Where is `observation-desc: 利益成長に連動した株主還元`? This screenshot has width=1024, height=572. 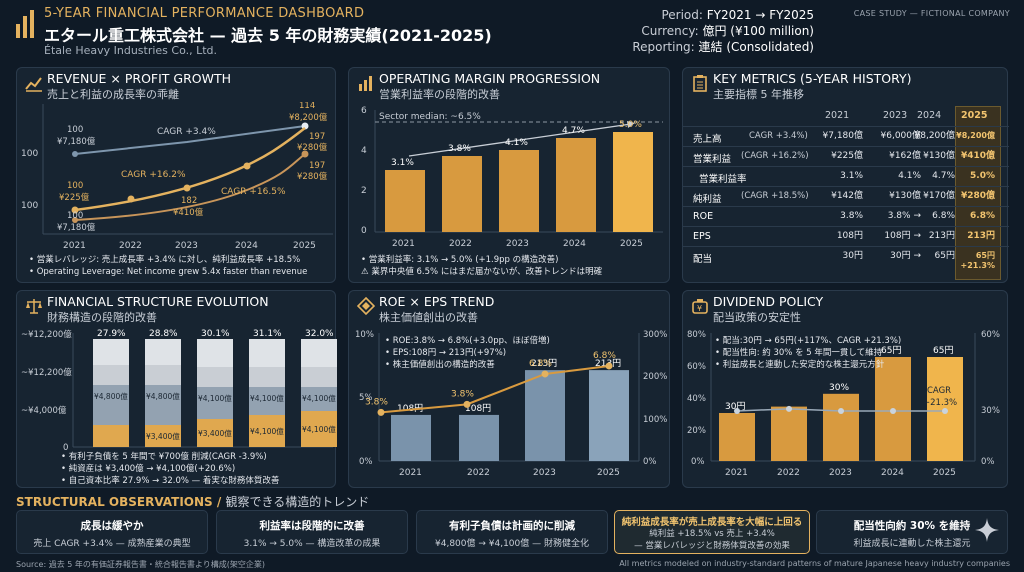
observation-desc: 利益成長に連動した株主還元 is located at coordinates (912, 544).